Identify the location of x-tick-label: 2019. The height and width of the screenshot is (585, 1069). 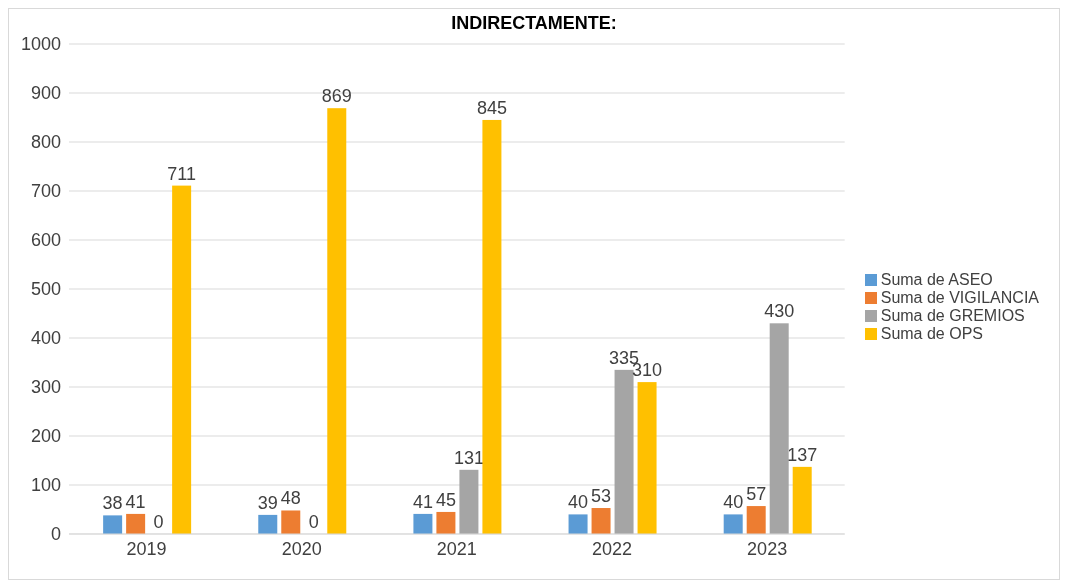
(146, 548).